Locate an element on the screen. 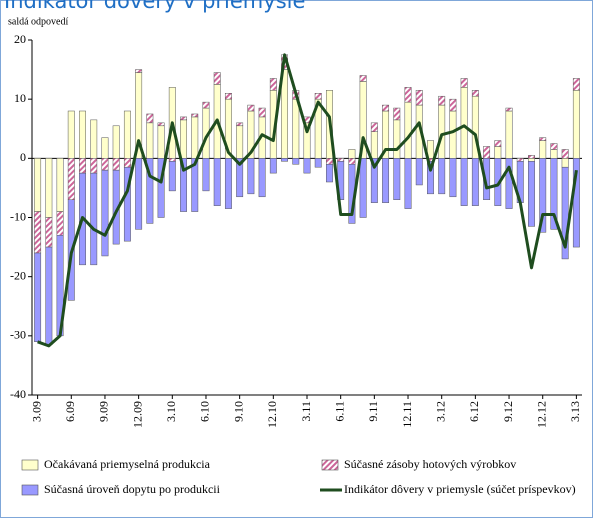 Image resolution: width=593 pixels, height=518 pixels. y-tick-label: 0 is located at coordinates (23, 157).